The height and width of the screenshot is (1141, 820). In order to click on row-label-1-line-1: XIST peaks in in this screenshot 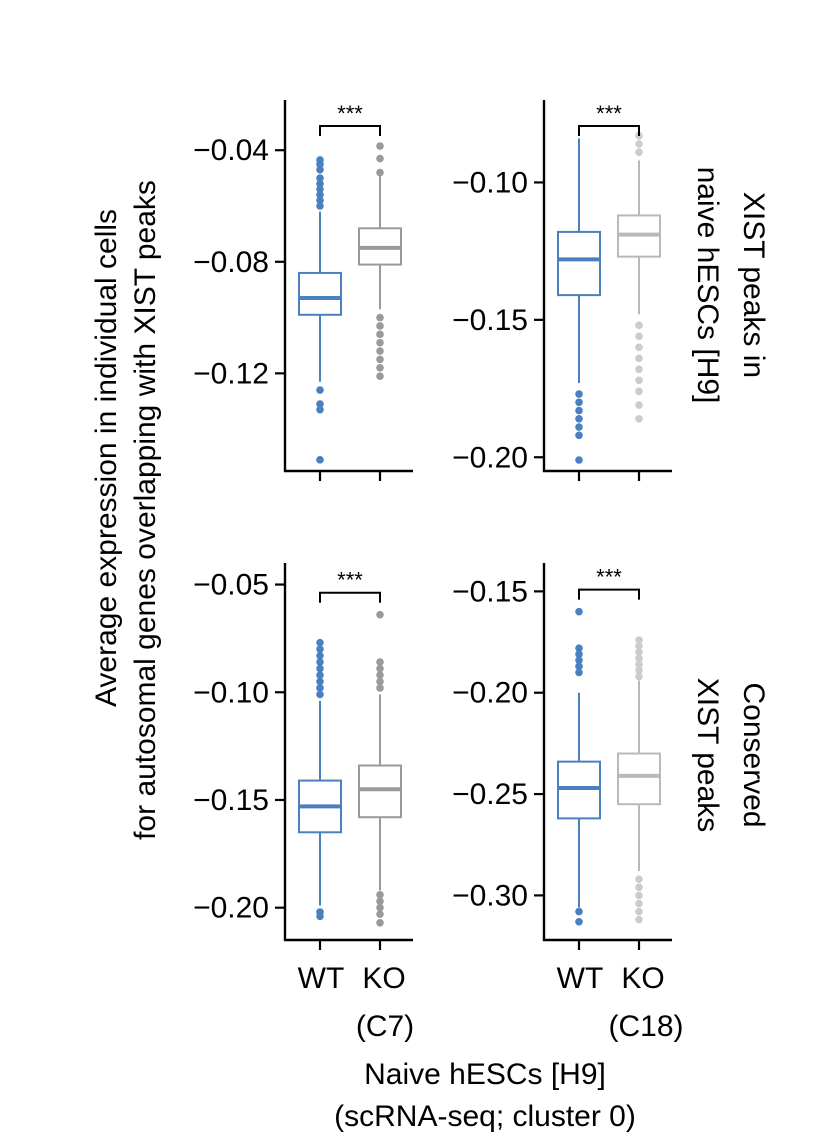, I will do `click(753, 285)`.